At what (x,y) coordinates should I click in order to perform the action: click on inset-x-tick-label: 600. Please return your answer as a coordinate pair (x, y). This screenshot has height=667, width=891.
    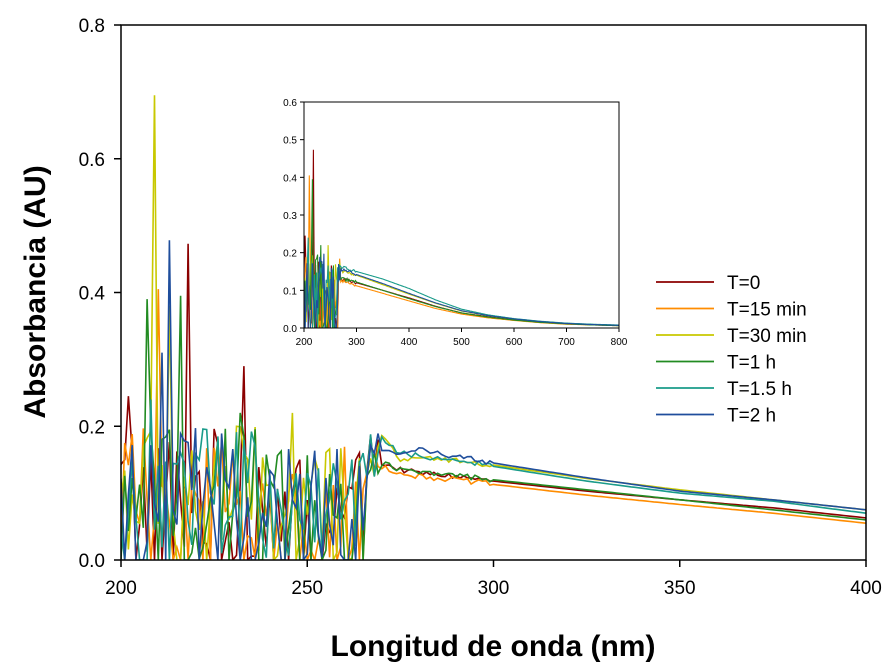
    Looking at the image, I should click on (514, 342).